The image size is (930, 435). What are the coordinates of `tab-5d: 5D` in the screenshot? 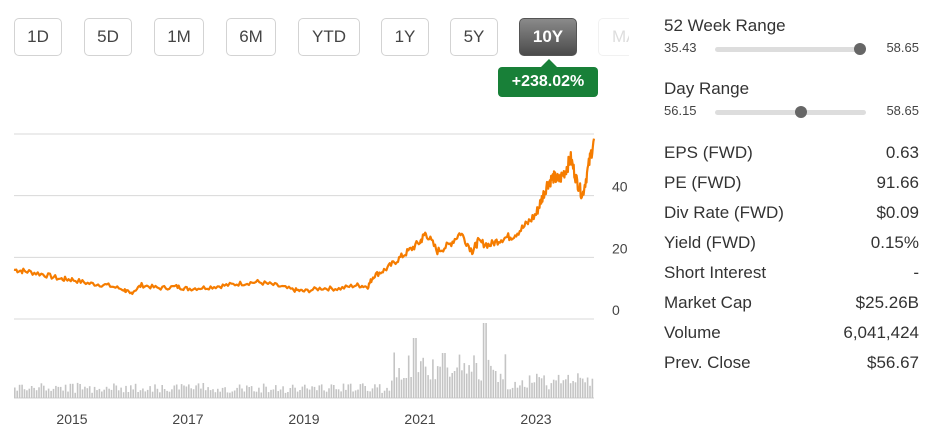 It's located at (108, 37).